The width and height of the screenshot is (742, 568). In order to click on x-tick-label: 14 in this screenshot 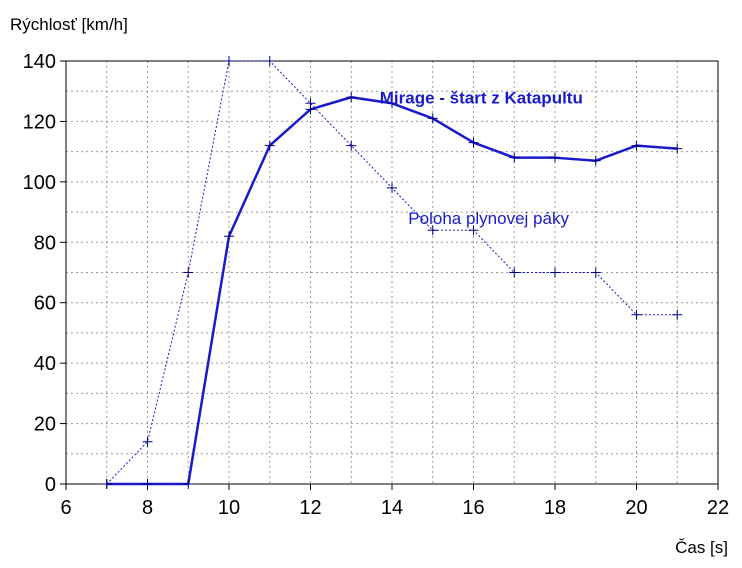, I will do `click(392, 508)`.